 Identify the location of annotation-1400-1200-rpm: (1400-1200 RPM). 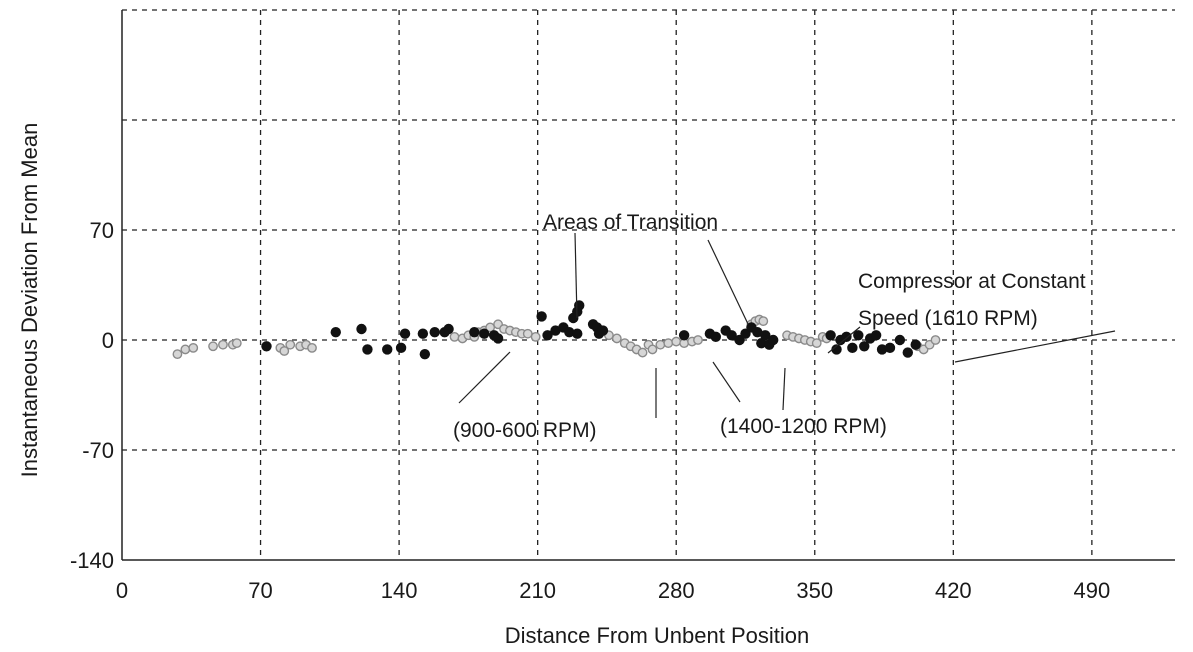
(803, 426).